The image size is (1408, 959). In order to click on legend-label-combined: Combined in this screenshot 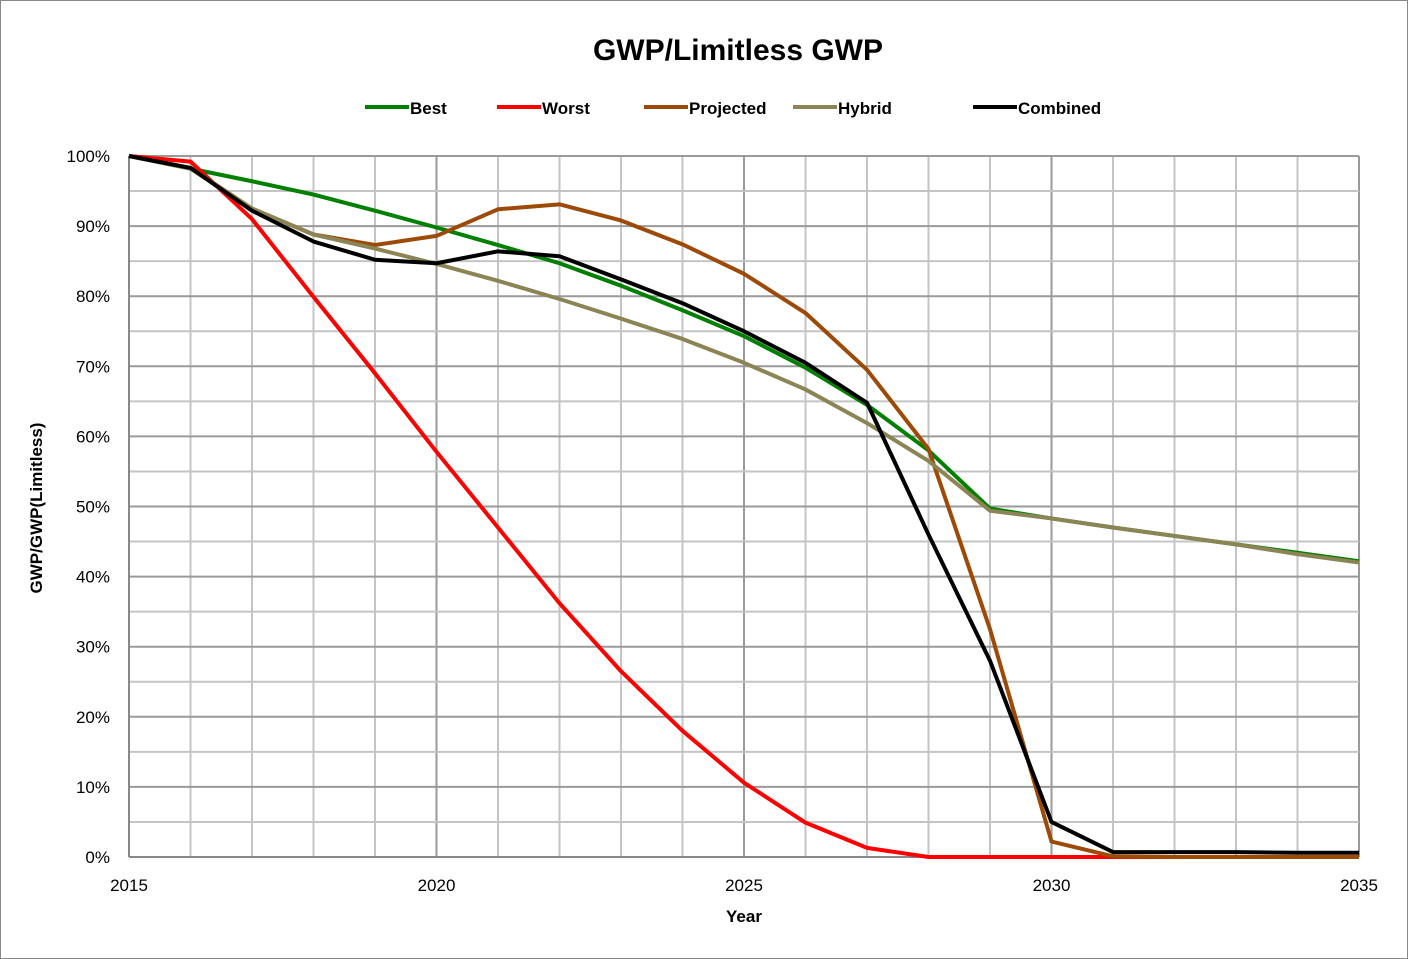, I will do `click(1059, 108)`.